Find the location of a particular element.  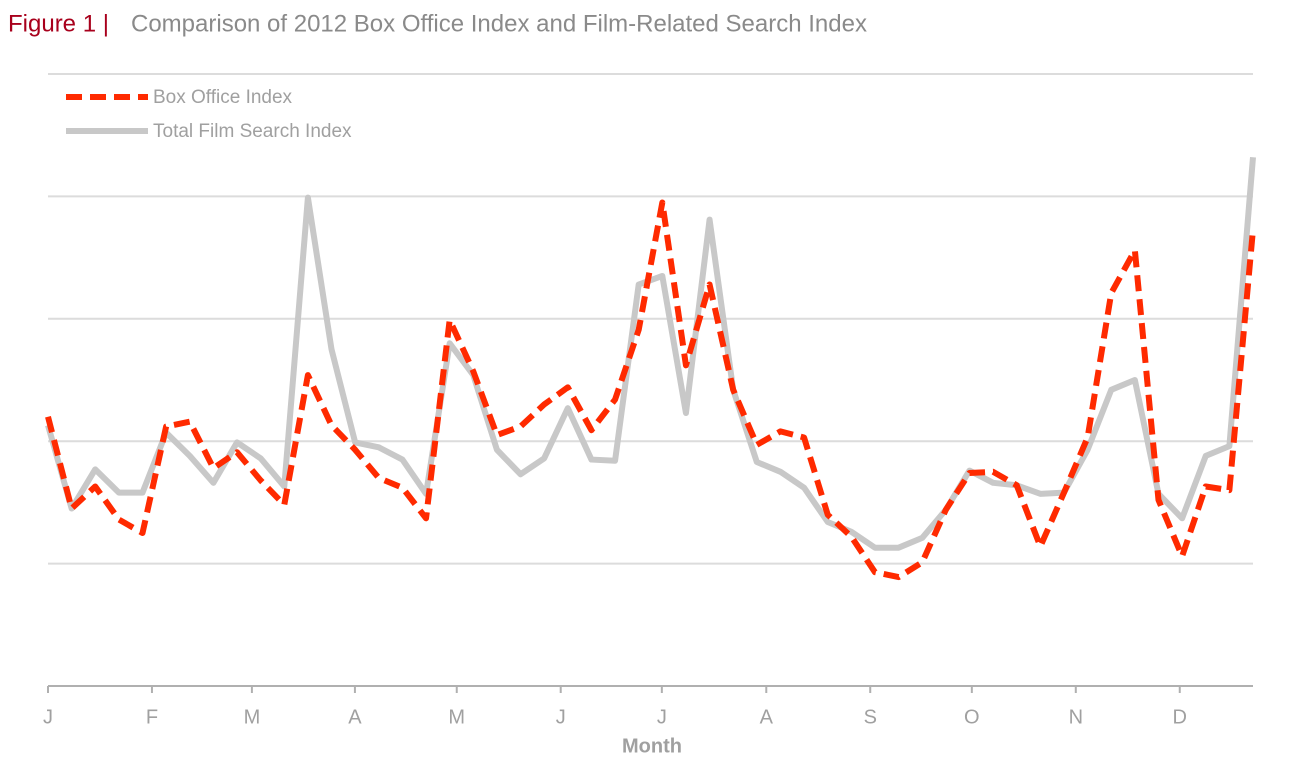

x-tick-label: N is located at coordinates (1076, 717).